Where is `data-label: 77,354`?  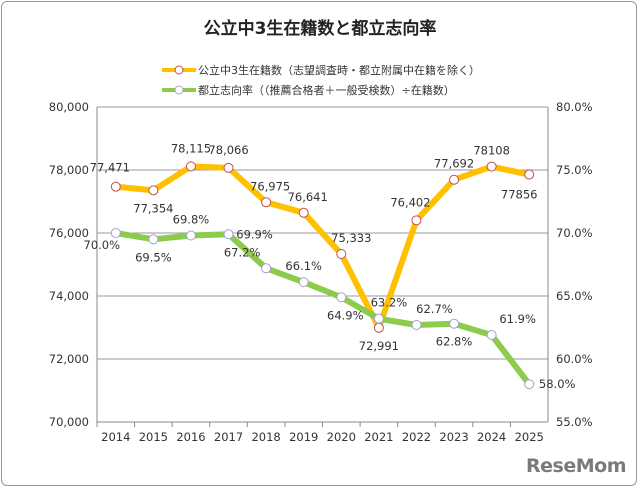
data-label: 77,354 is located at coordinates (153, 208).